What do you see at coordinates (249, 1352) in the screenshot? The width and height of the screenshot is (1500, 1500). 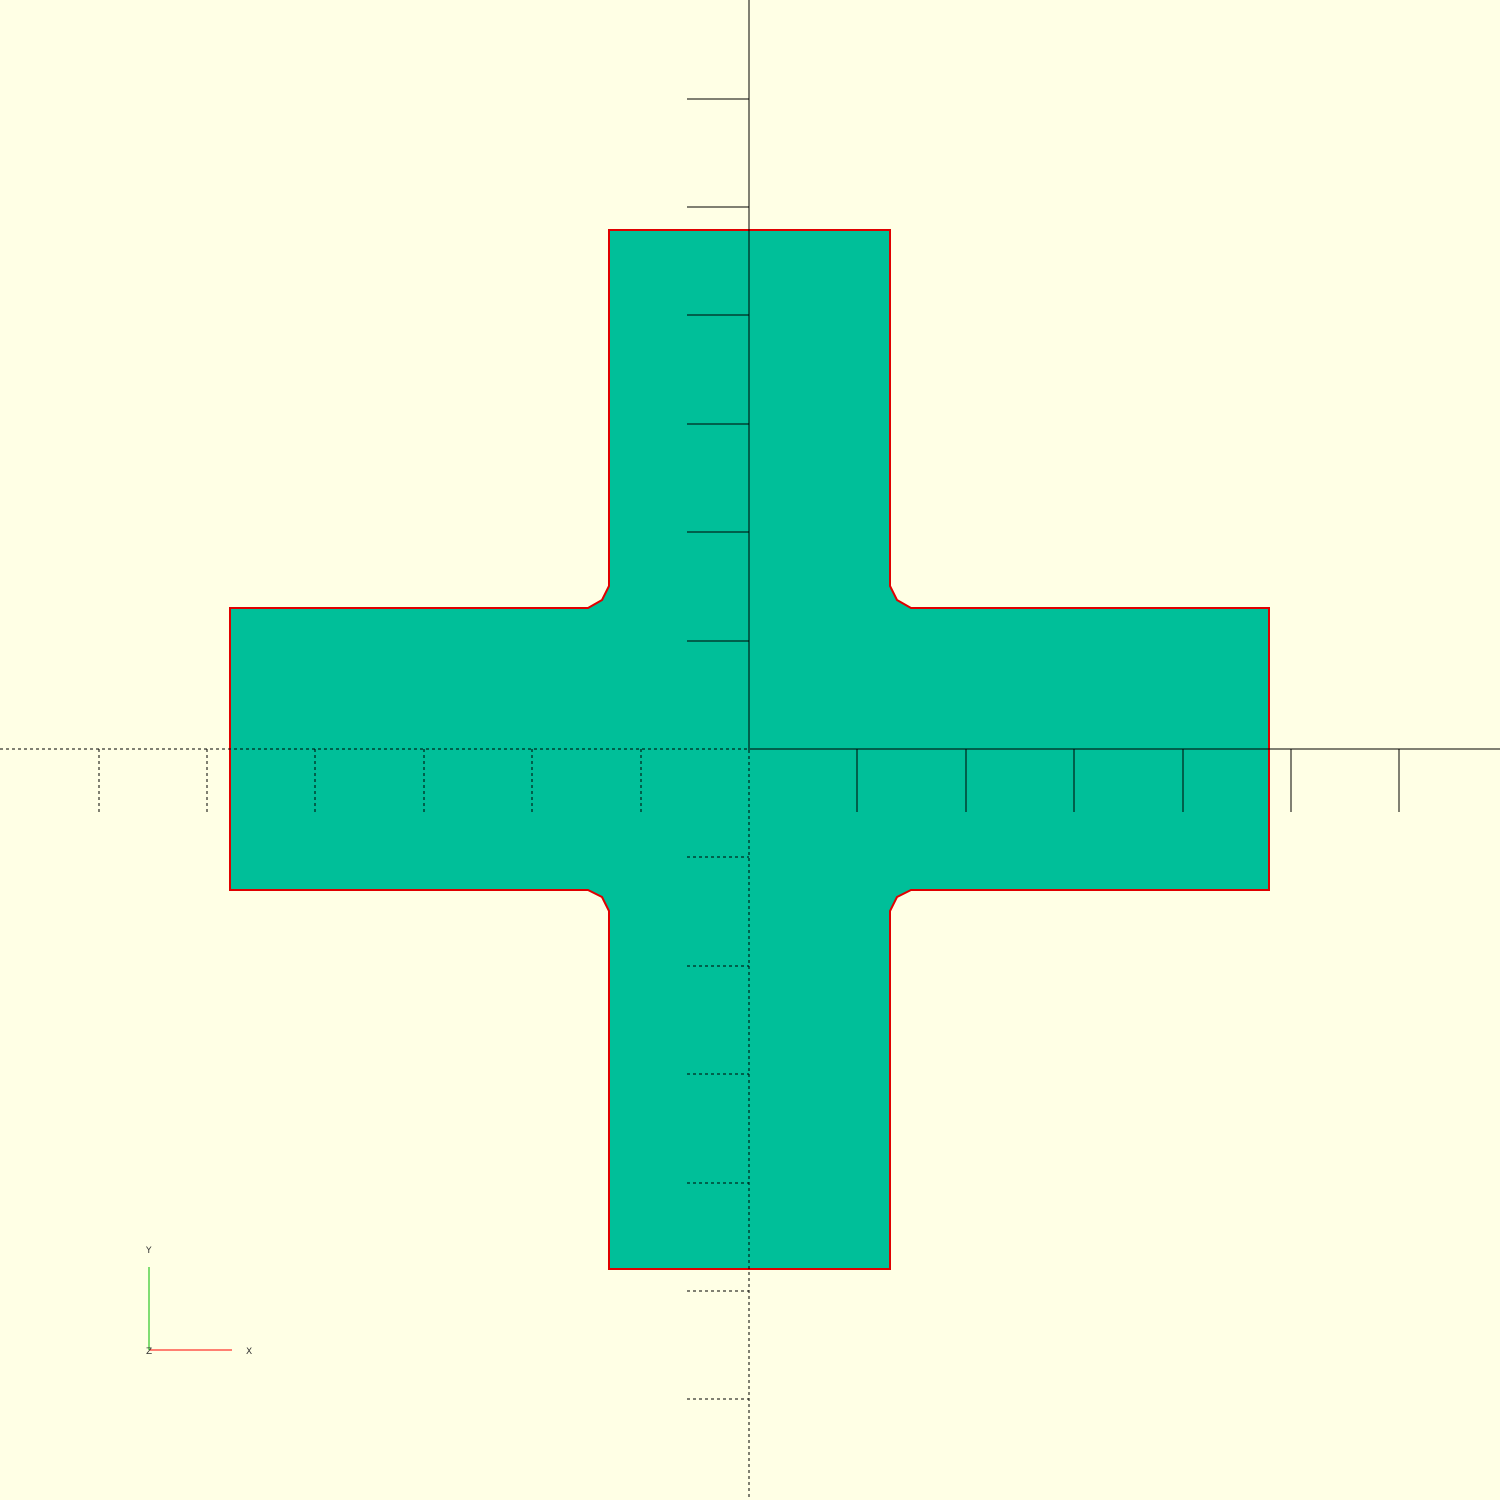 I see `gizmo-x-label: X` at bounding box center [249, 1352].